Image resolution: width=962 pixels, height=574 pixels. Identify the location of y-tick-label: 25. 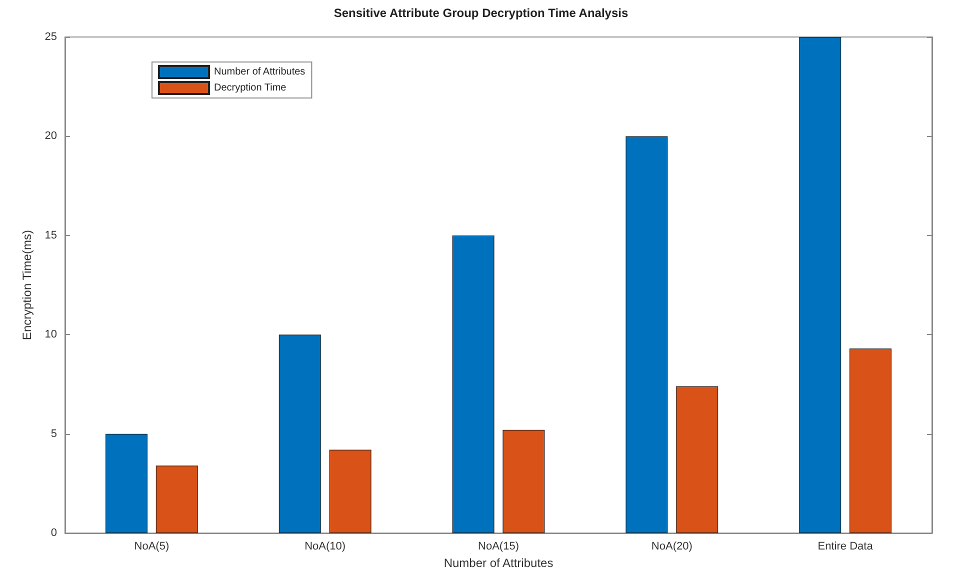
(50, 37).